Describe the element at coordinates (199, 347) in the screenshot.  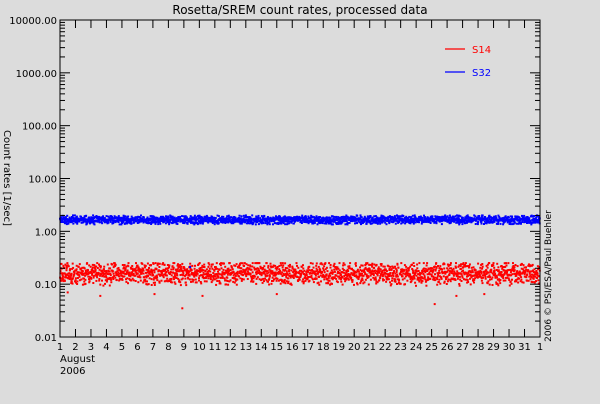
I see `x-tick-label: 10` at that location.